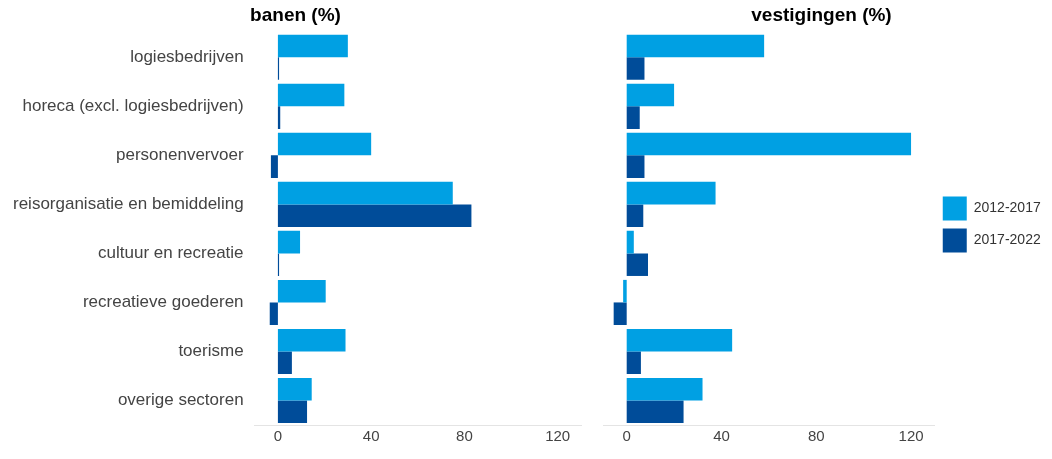 The height and width of the screenshot is (459, 1052). Describe the element at coordinates (180, 155) in the screenshot. I see `y-tick-label: personenvervoer` at that location.